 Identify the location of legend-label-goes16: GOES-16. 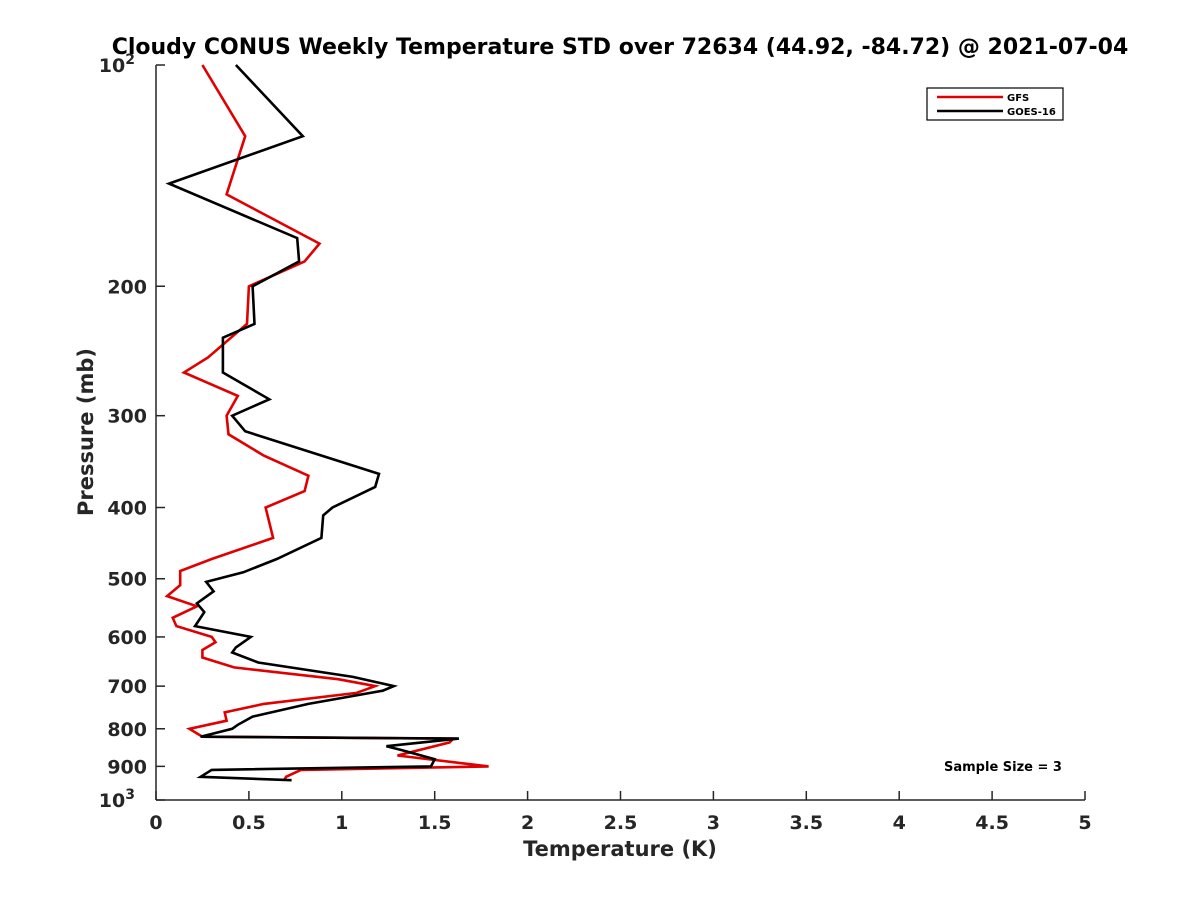
(1031, 112).